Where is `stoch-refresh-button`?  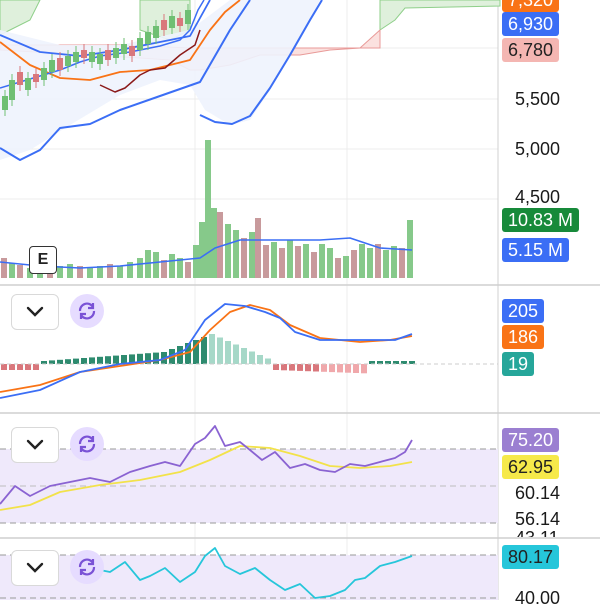 stoch-refresh-button is located at coordinates (87, 567).